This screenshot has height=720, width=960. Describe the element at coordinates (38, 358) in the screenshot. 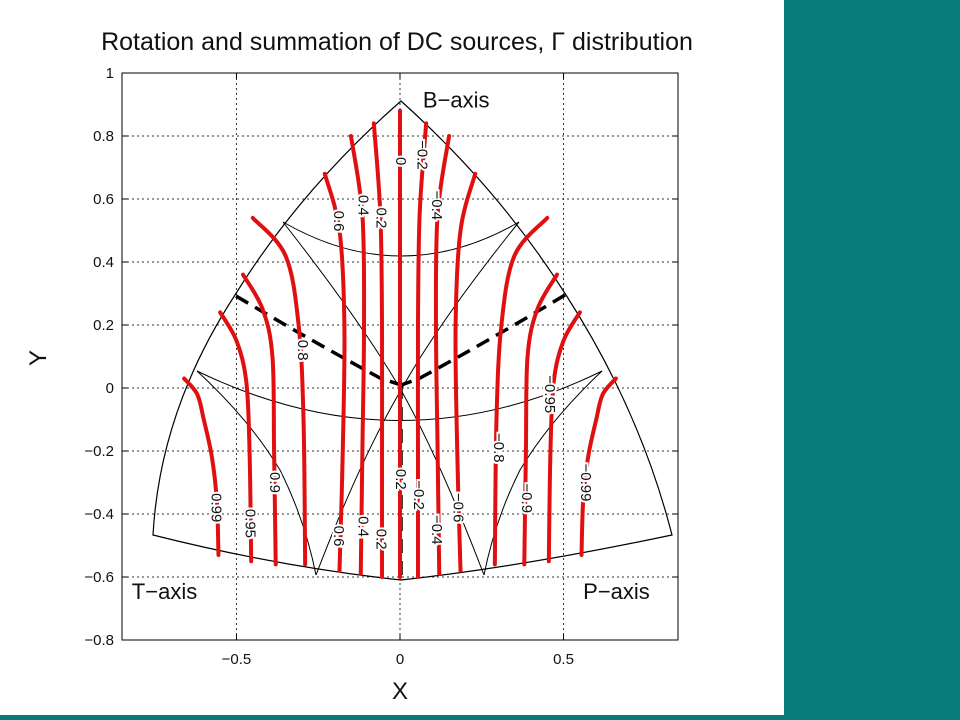

I see `y-axis-label: Y` at that location.